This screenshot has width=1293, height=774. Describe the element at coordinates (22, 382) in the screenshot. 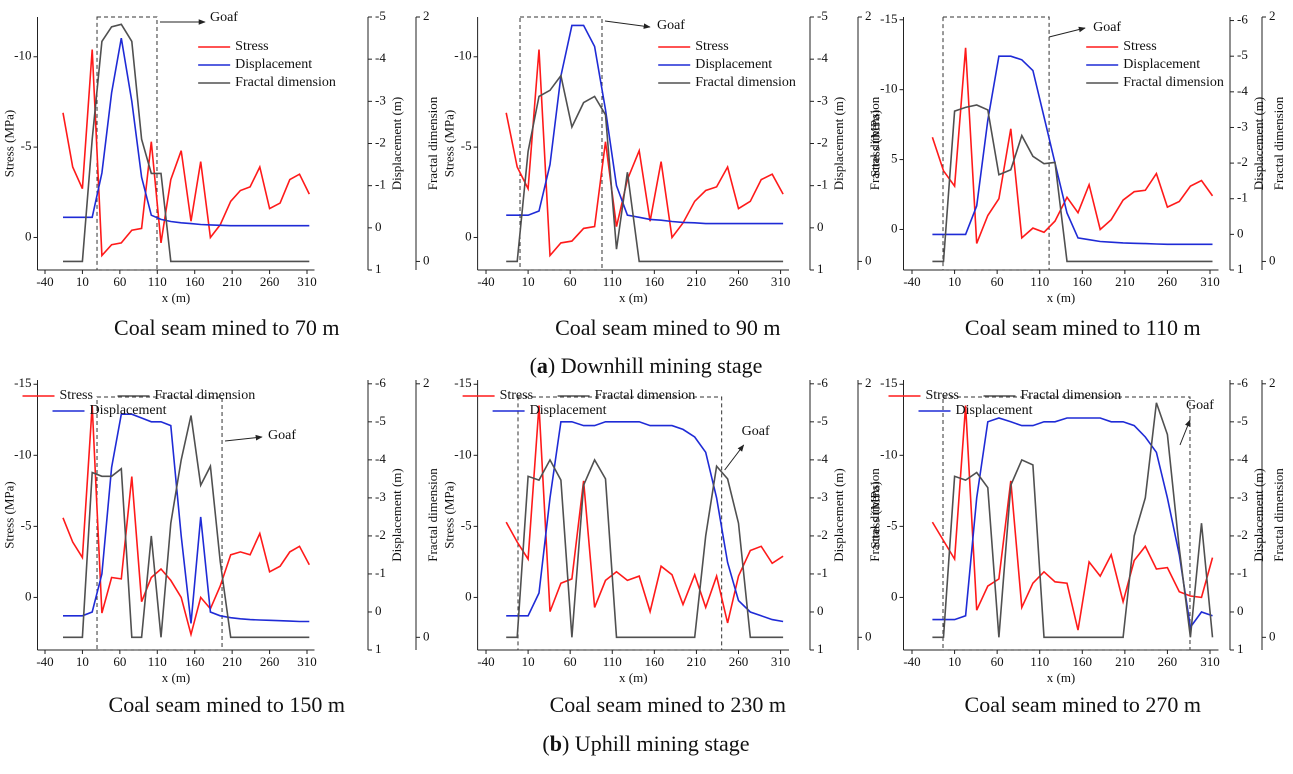

I see `y-tick-label: -15` at that location.